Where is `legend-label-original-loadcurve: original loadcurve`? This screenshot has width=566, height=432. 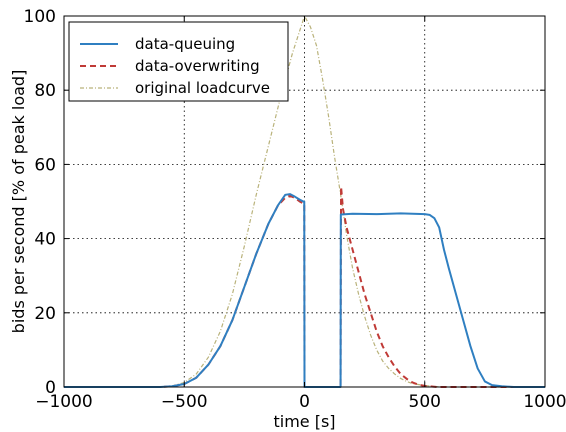 legend-label-original-loadcurve: original loadcurve is located at coordinates (202, 88).